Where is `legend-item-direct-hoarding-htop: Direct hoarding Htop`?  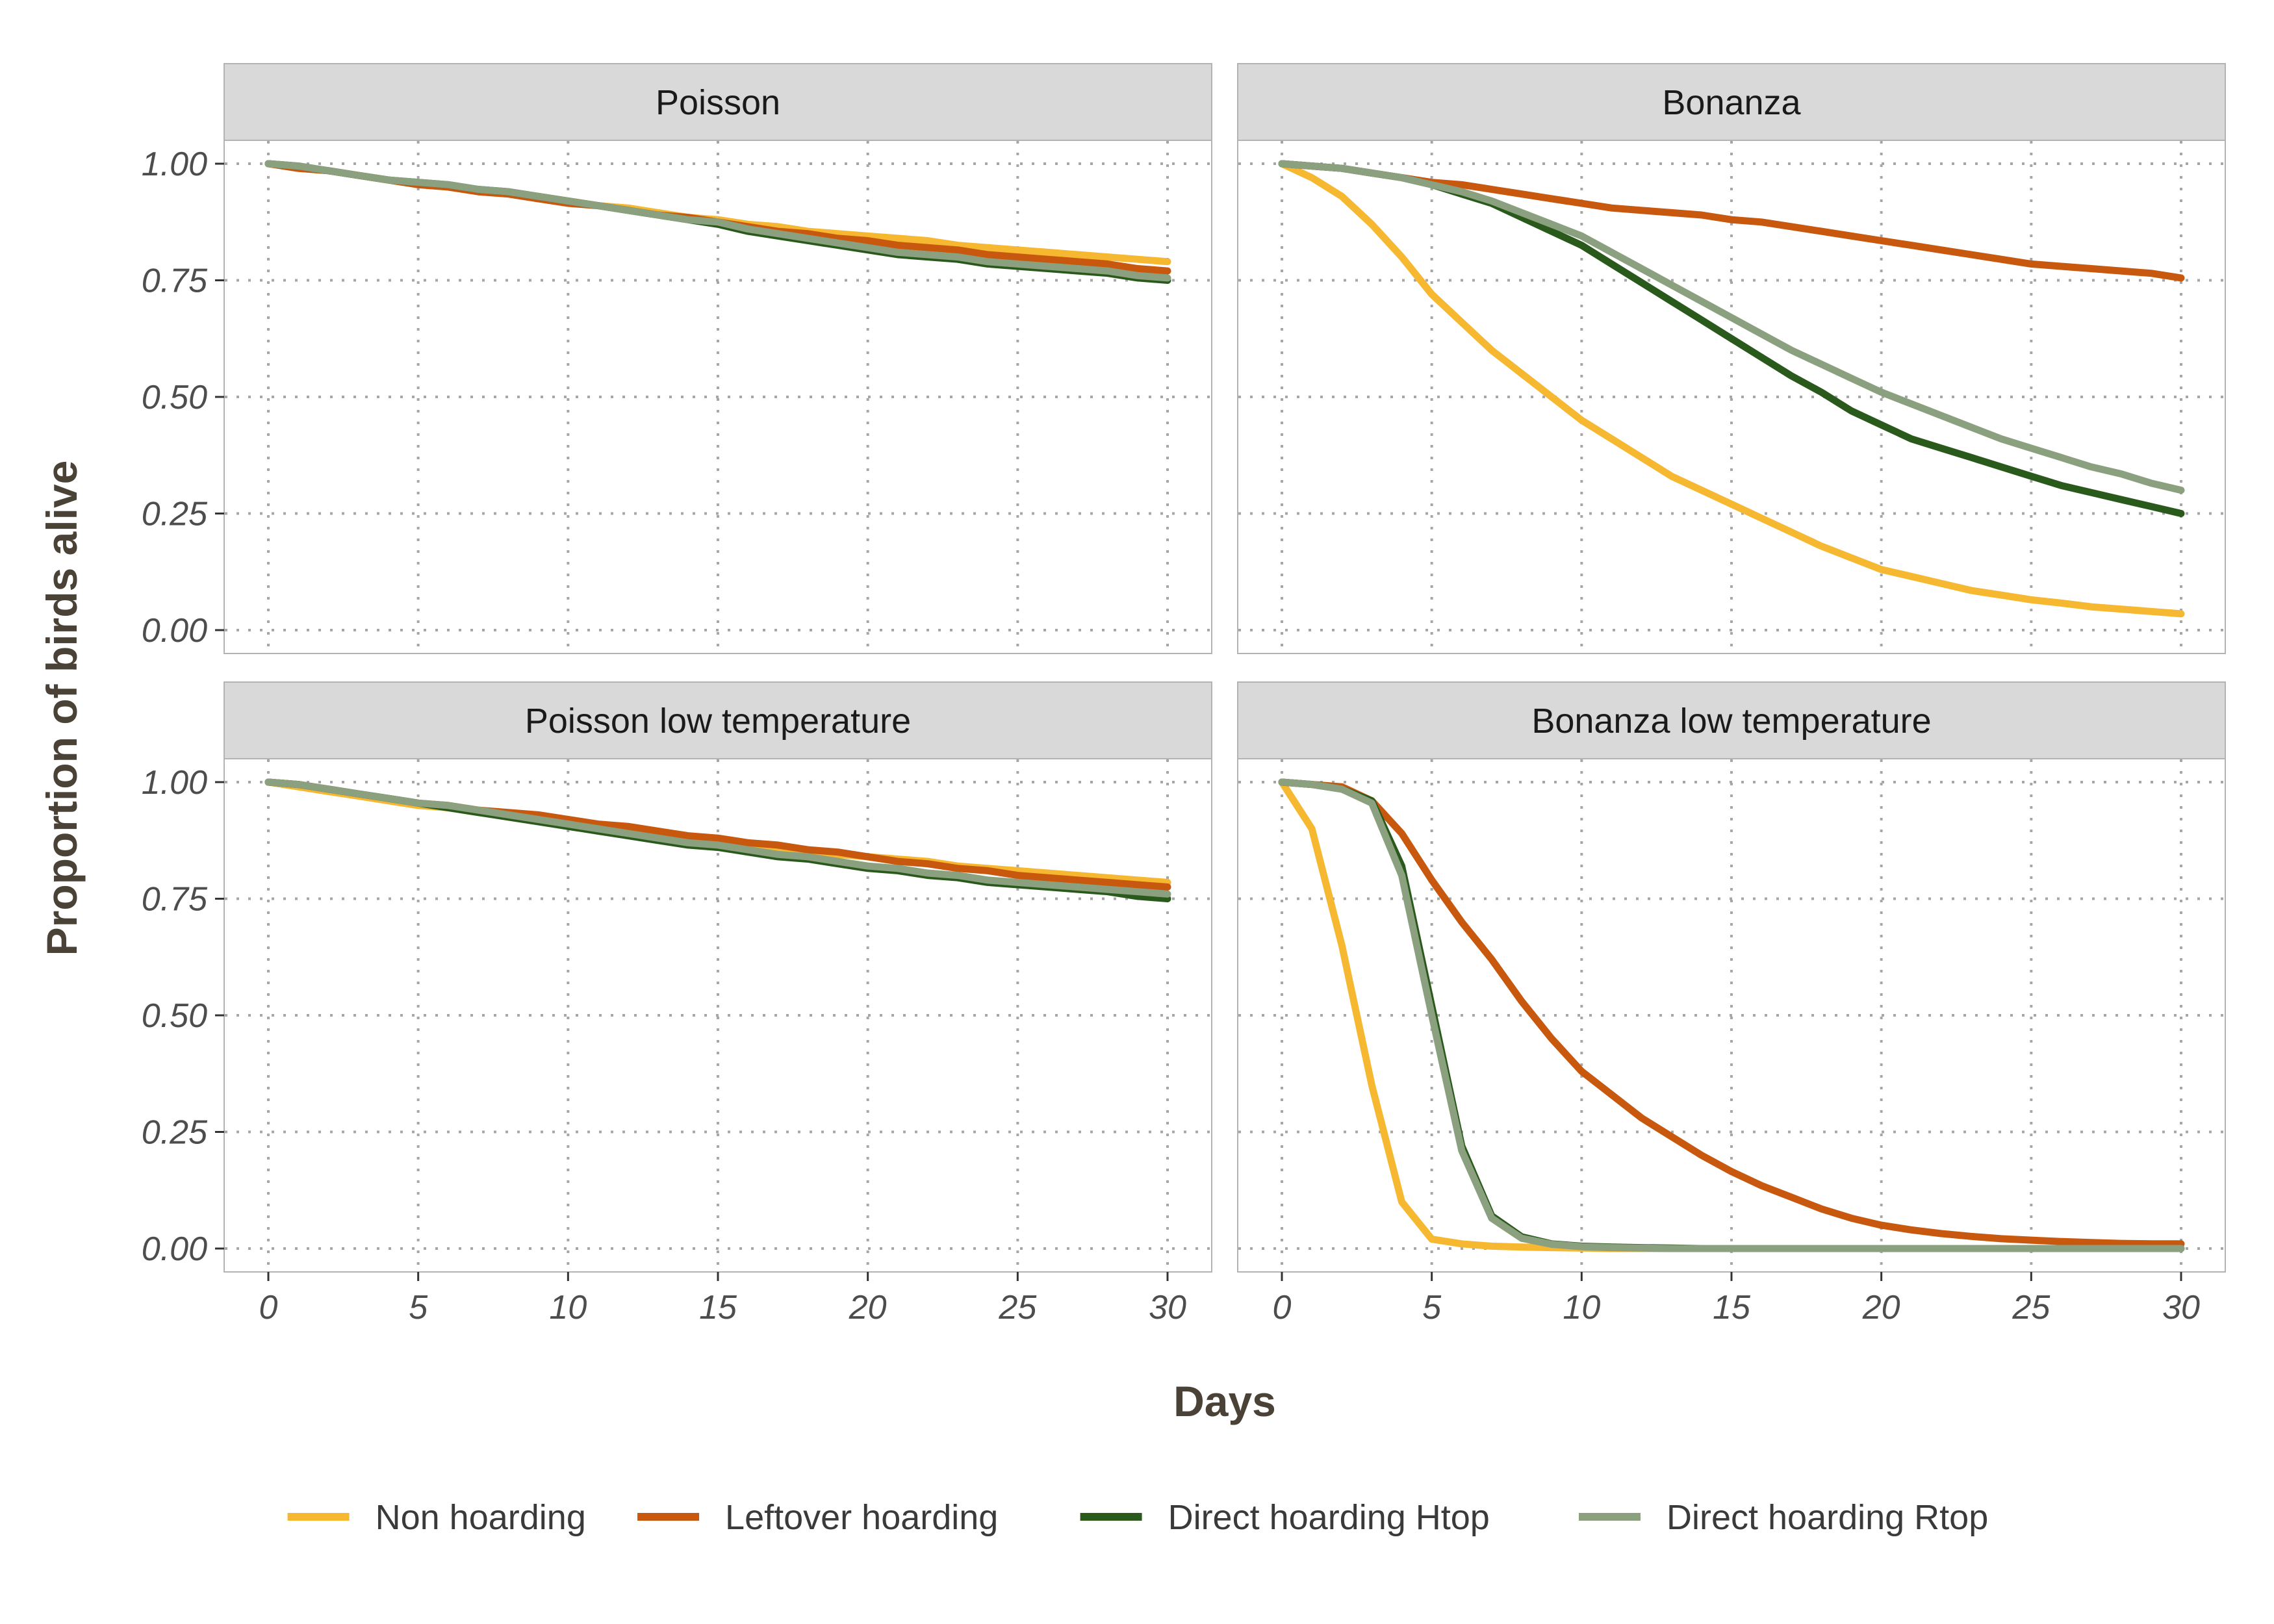 legend-item-direct-hoarding-htop: Direct hoarding Htop is located at coordinates (1285, 1517).